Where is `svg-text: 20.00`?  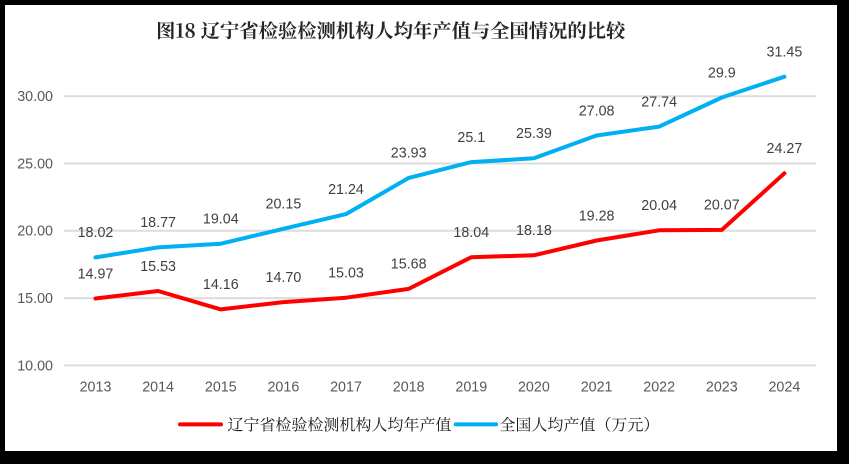 svg-text: 20.00 is located at coordinates (35, 232).